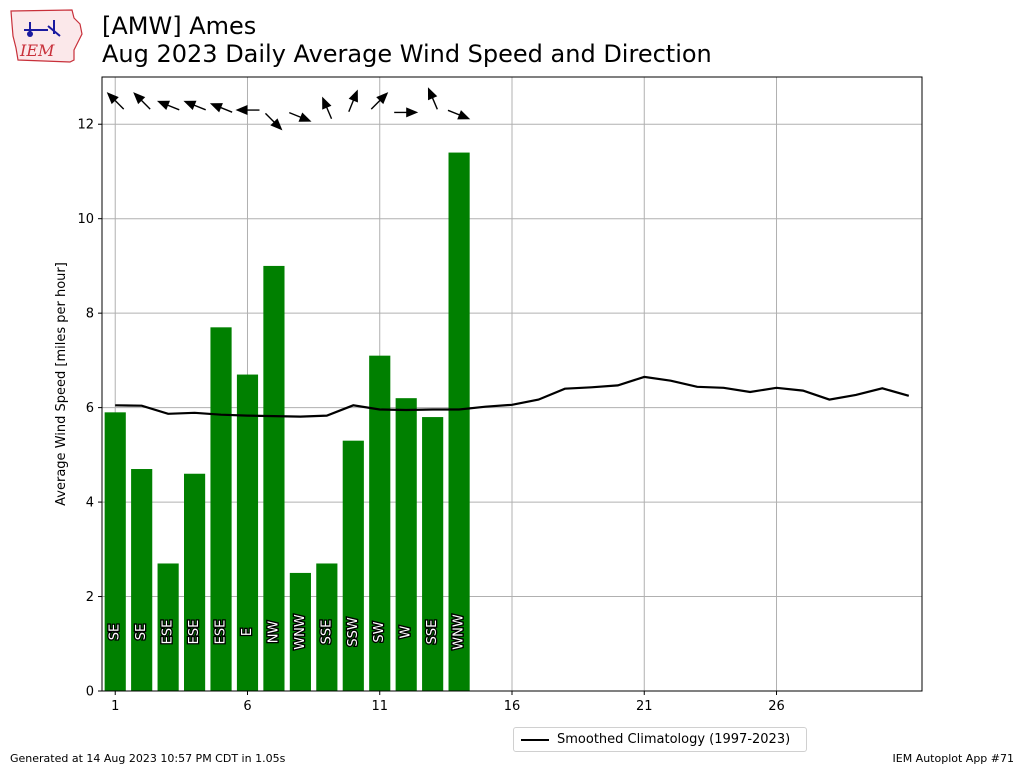 This screenshot has height=768, width=1024. Describe the element at coordinates (37, 50) in the screenshot. I see `logo-text: IEM` at that location.